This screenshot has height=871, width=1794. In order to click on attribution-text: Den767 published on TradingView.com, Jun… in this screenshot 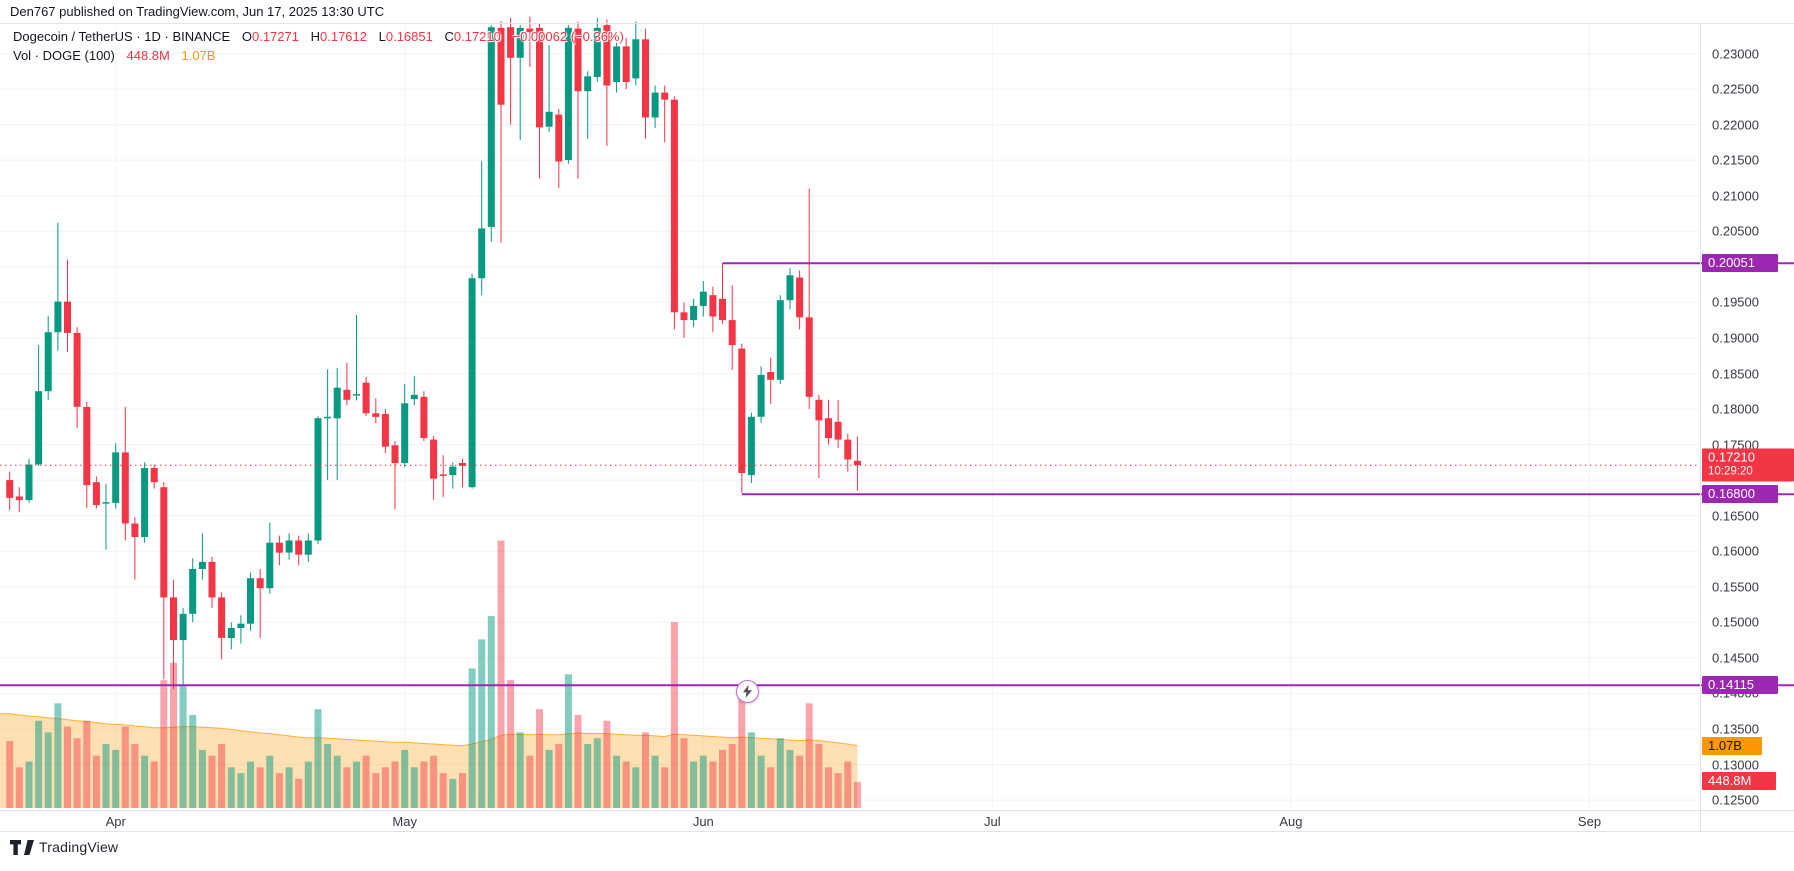, I will do `click(197, 11)`.